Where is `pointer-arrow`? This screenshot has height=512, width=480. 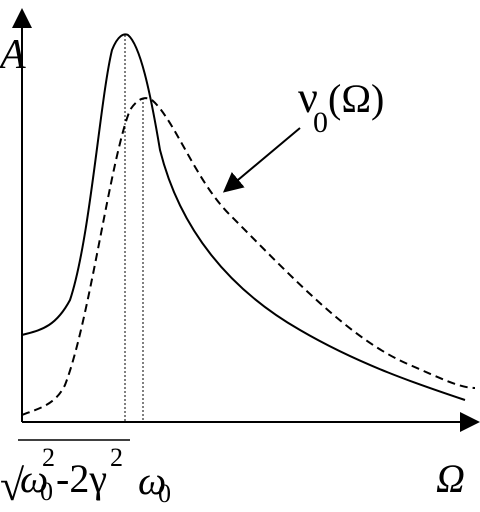 pointer-arrow is located at coordinates (261, 160).